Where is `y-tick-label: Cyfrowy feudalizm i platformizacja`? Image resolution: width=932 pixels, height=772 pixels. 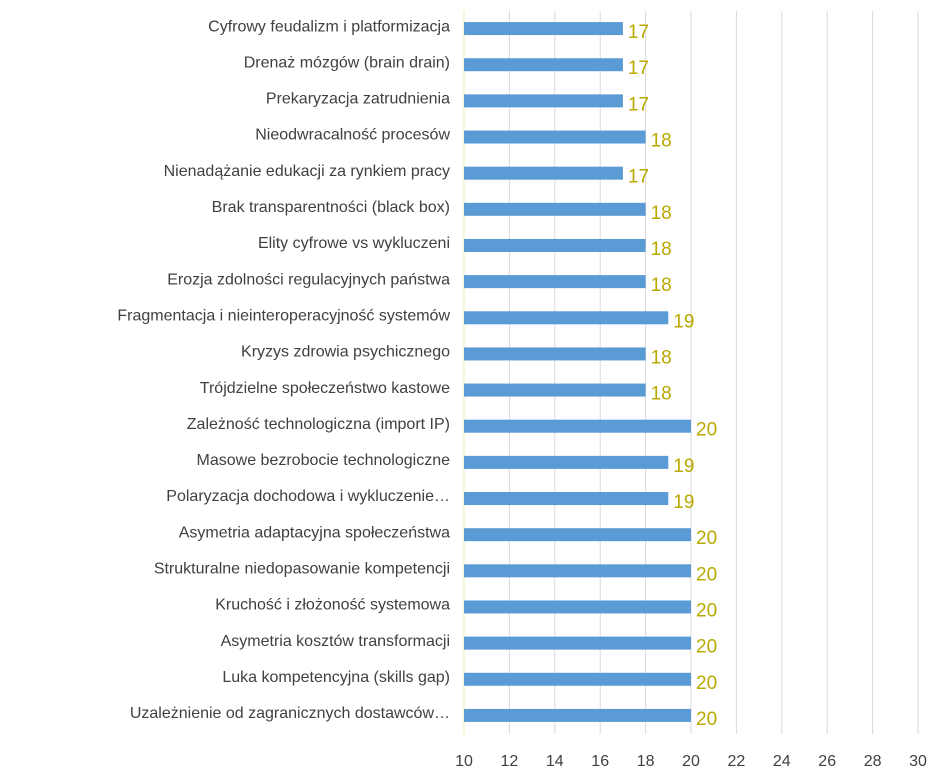 y-tick-label: Cyfrowy feudalizm i platformizacja is located at coordinates (329, 26).